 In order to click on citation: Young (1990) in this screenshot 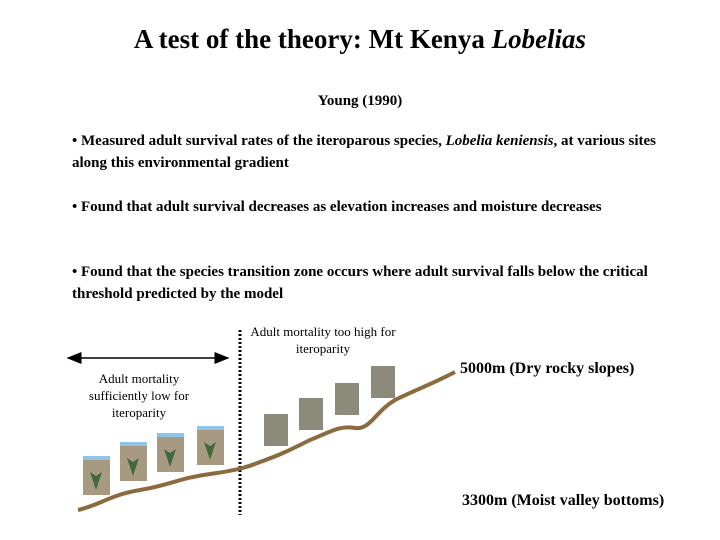, I will do `click(360, 101)`.